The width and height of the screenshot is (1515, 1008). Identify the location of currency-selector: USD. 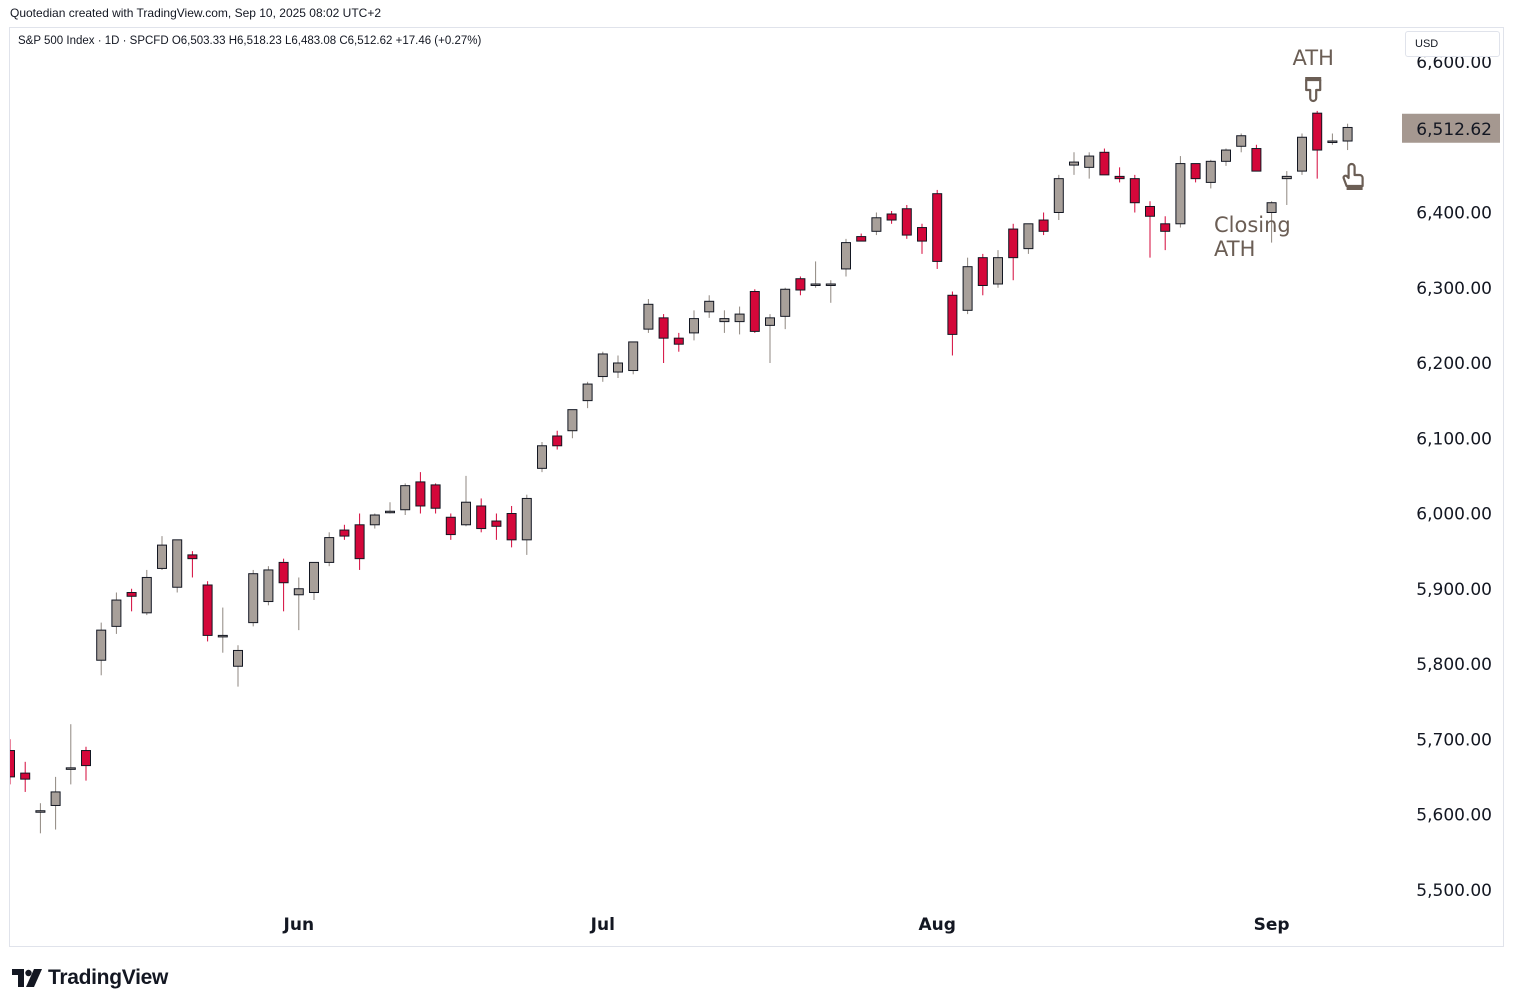
(1452, 44).